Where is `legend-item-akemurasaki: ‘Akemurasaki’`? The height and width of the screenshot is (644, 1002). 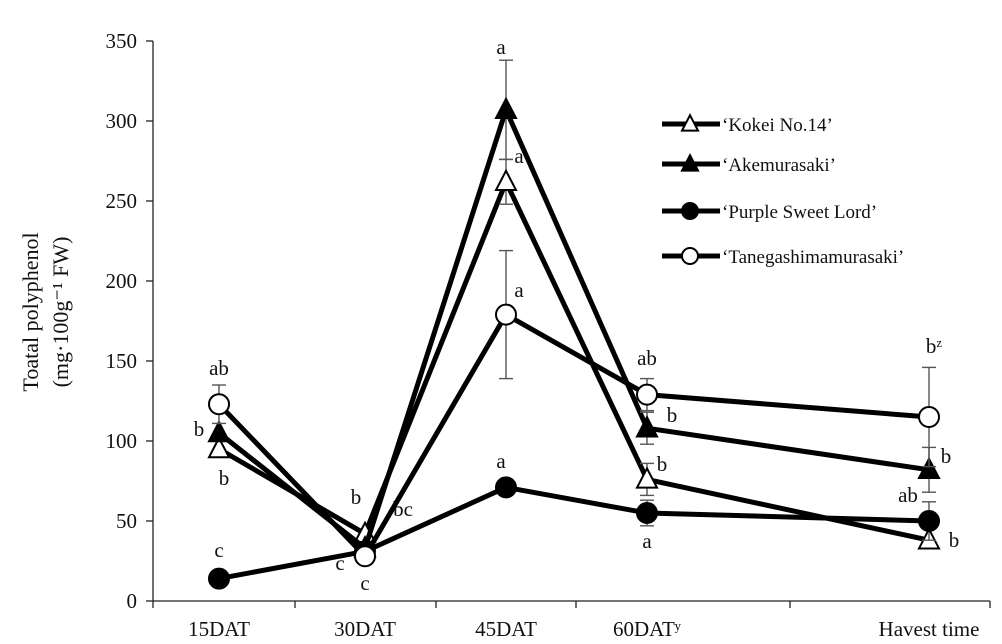 legend-item-akemurasaki: ‘Akemurasaki’ is located at coordinates (749, 164).